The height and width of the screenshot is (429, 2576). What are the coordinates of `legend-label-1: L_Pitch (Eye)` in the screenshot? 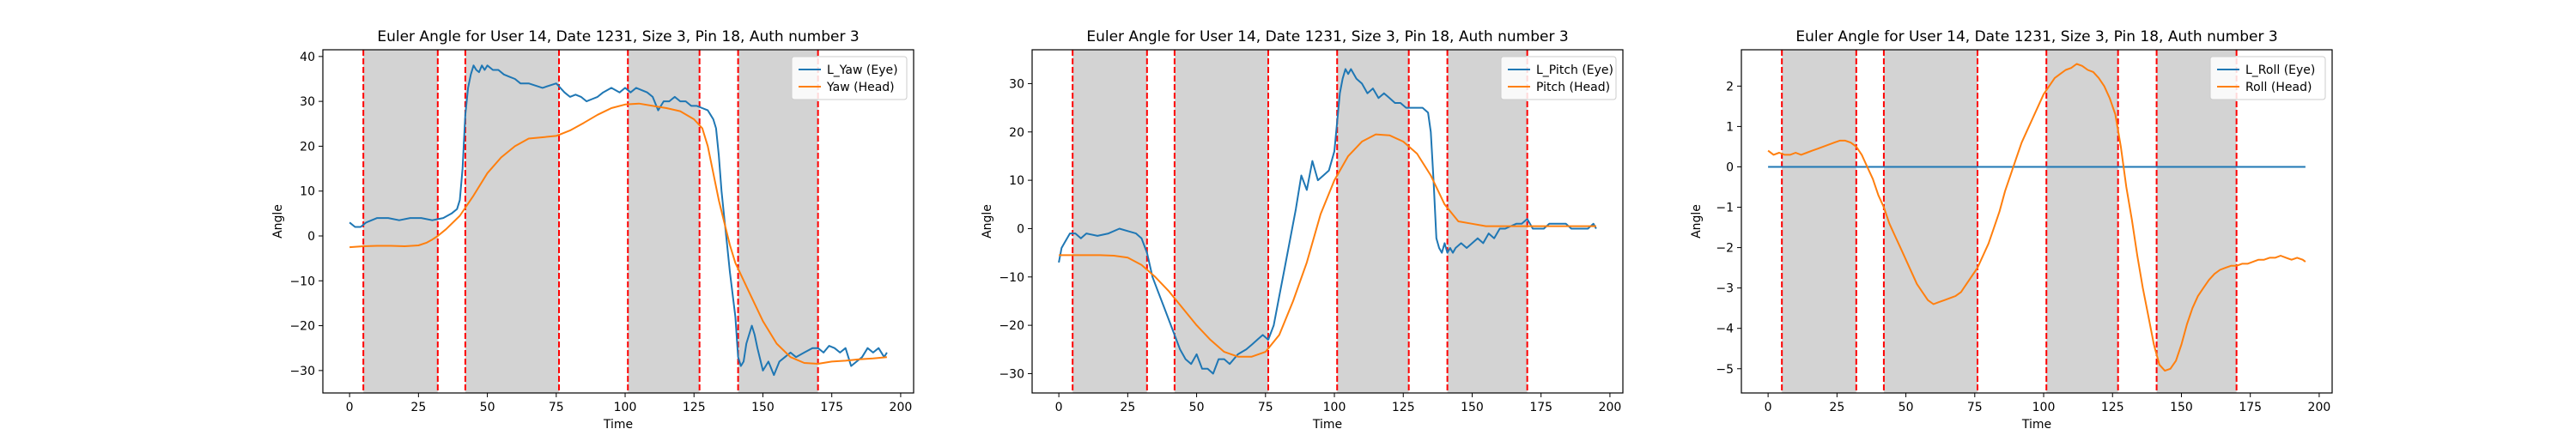 It's located at (1575, 70).